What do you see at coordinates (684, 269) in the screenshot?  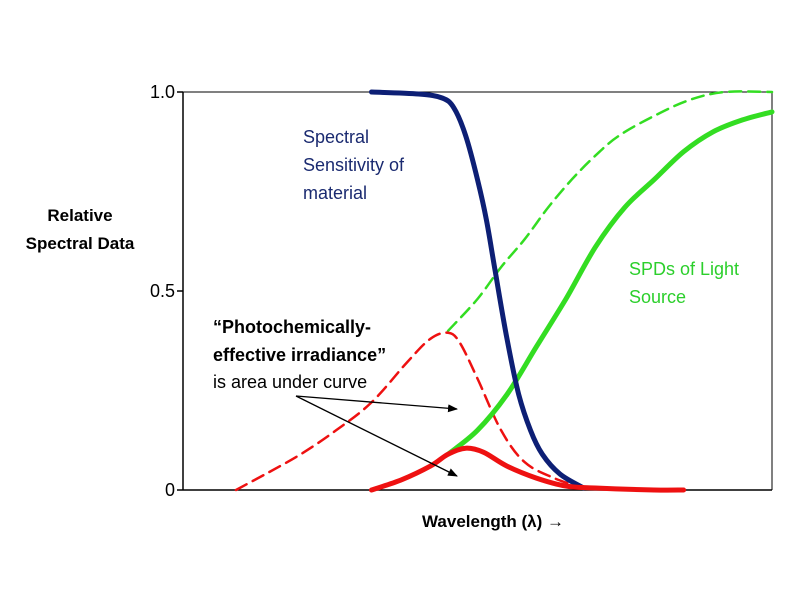 I see `spd-annotation-line-1: SPDs of Light` at bounding box center [684, 269].